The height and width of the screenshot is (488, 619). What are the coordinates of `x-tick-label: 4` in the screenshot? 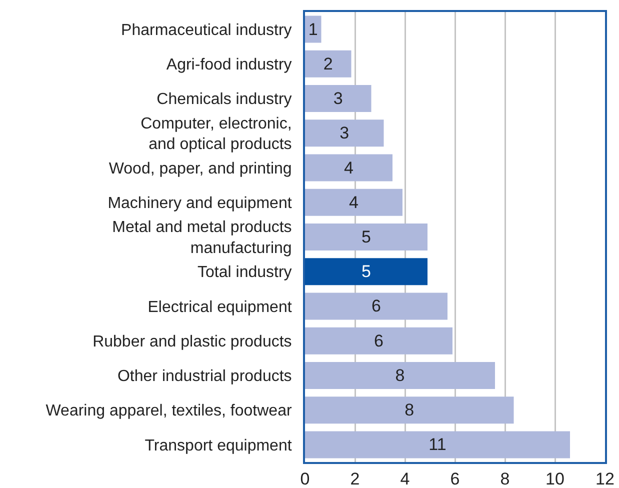 It's located at (405, 478).